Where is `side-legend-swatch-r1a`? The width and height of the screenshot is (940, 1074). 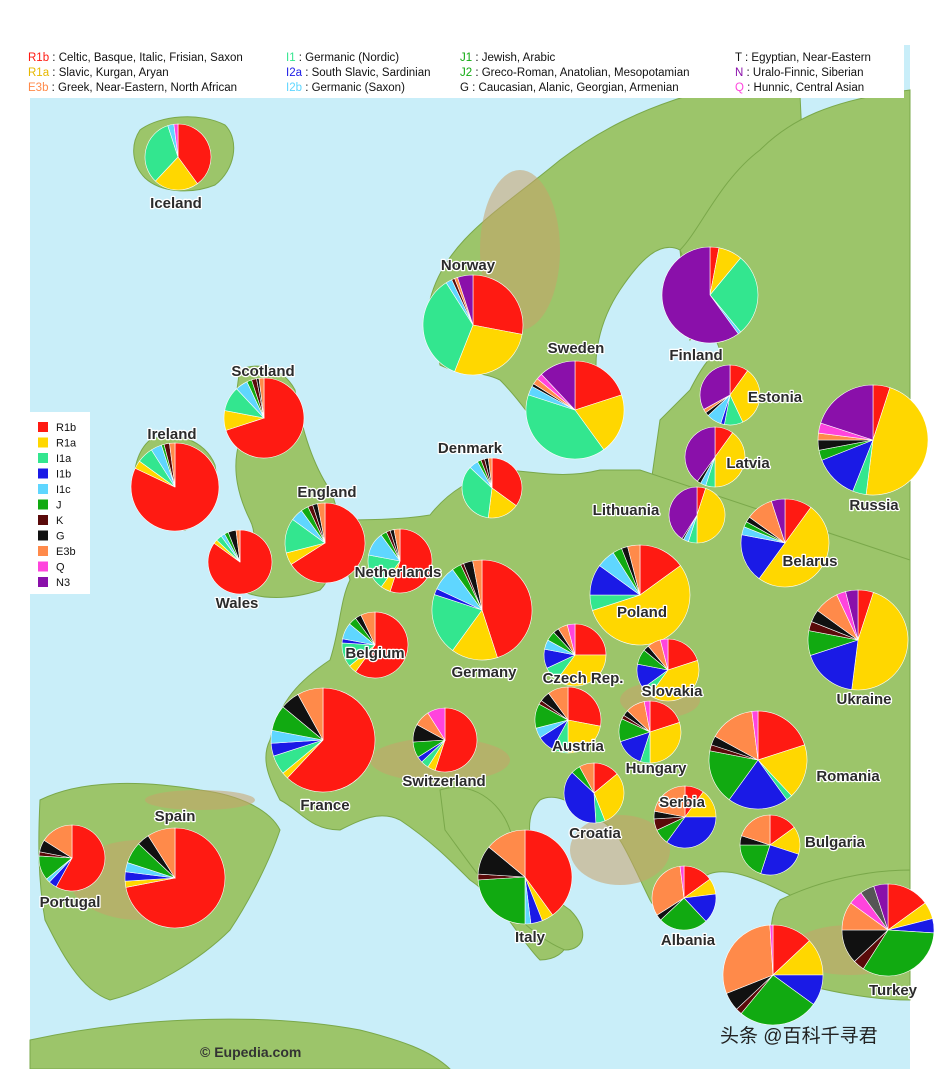 side-legend-swatch-r1a is located at coordinates (43, 442).